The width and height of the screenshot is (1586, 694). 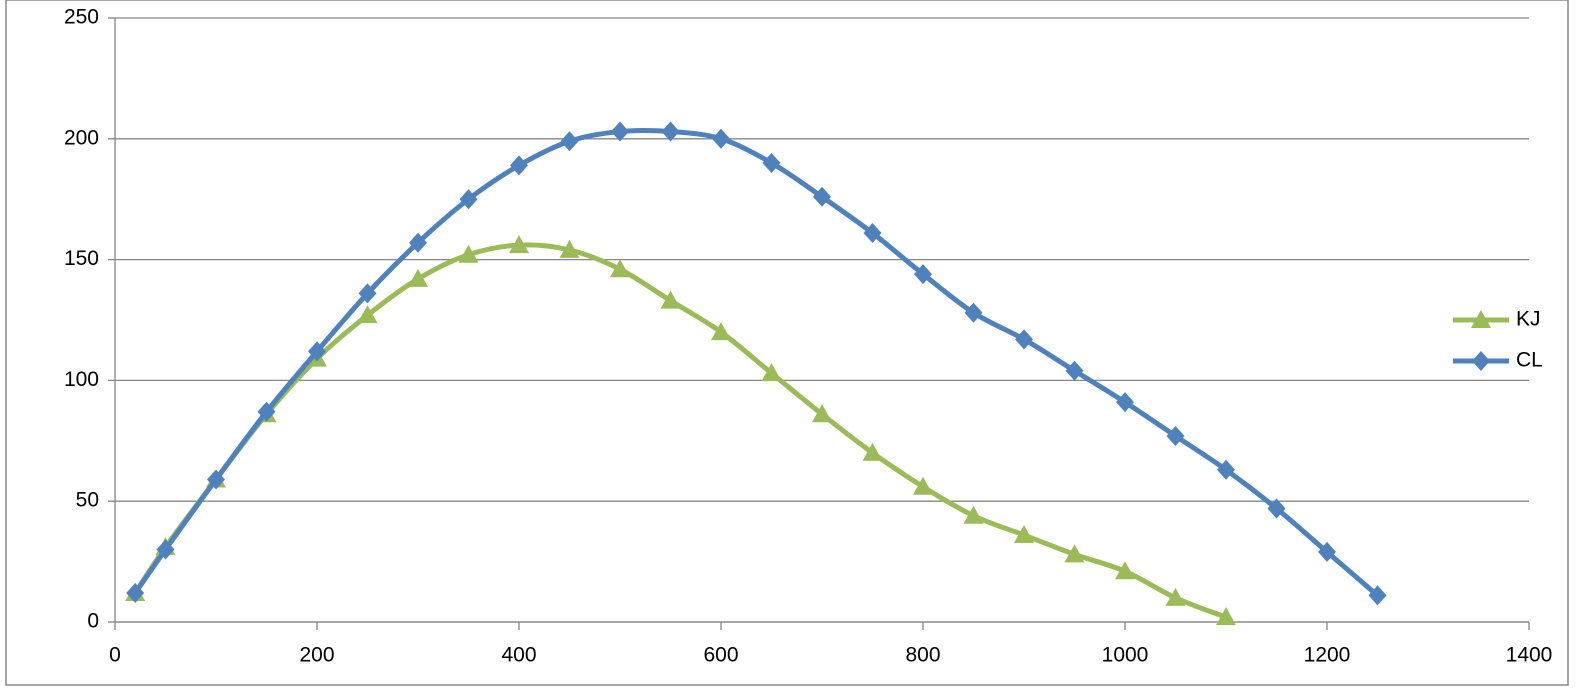 I want to click on legend-label: CL, so click(x=1529, y=360).